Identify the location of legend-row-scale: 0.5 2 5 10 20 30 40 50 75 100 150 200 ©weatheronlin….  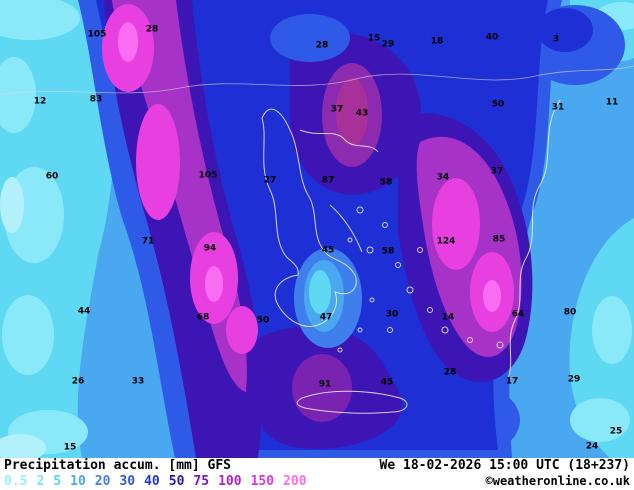
(317, 482).